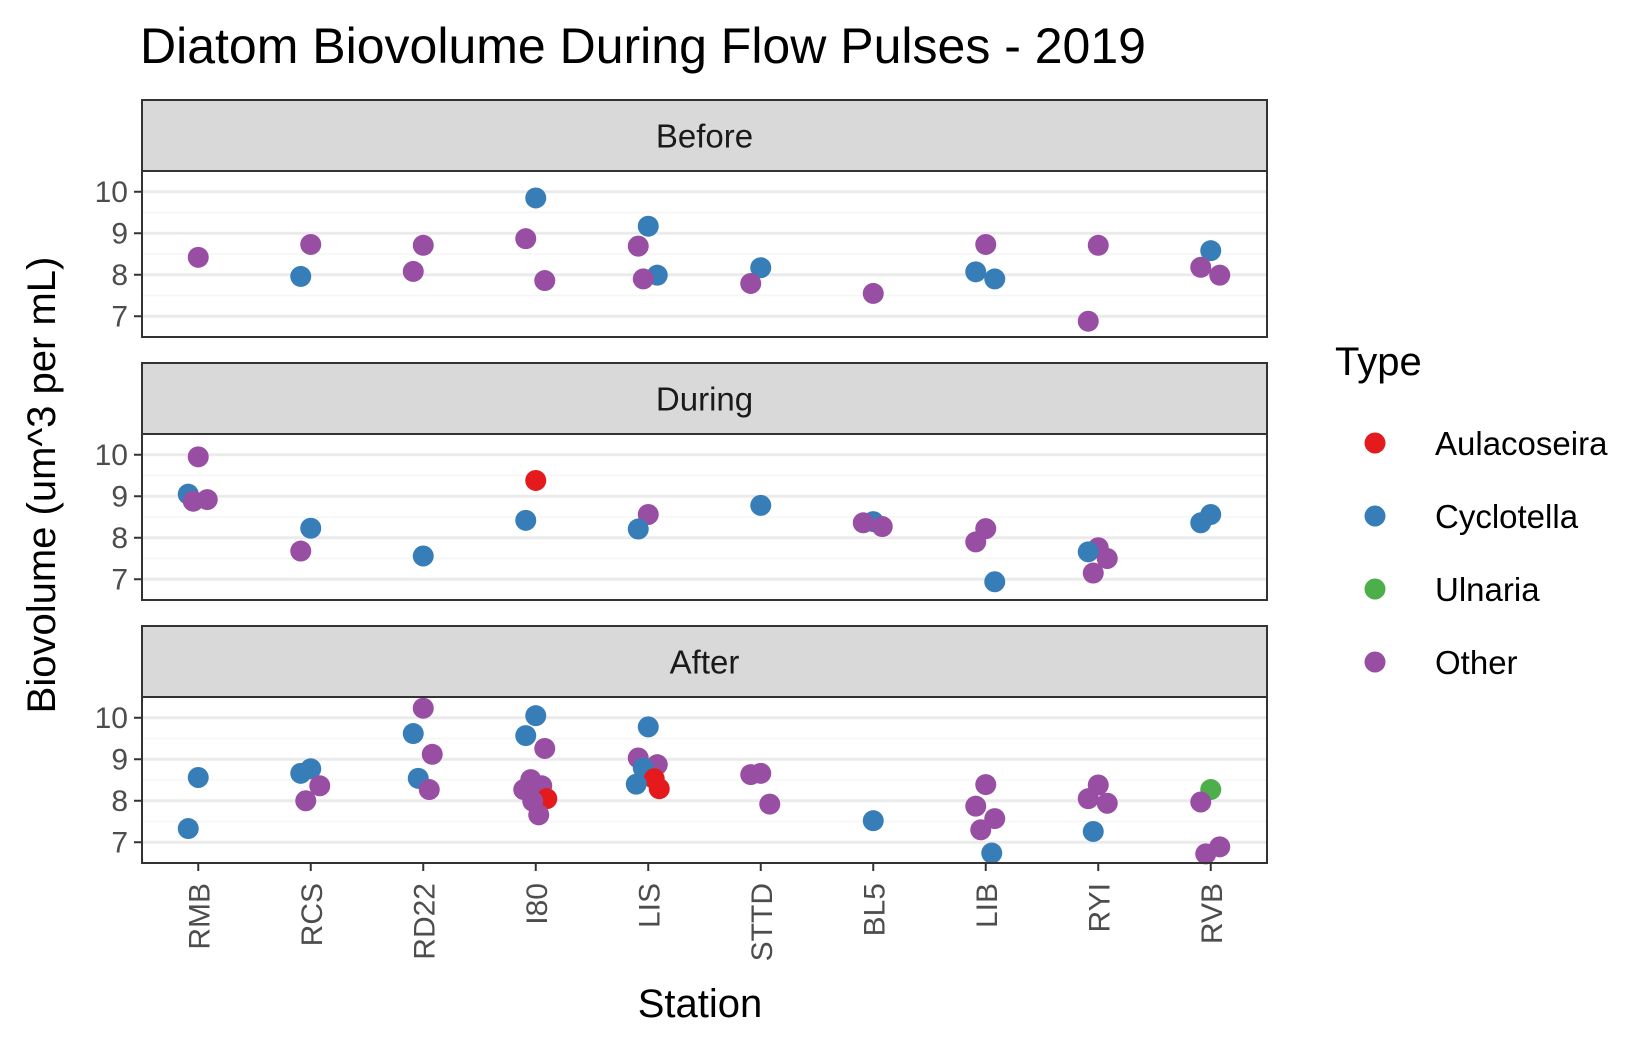  I want to click on x-tick-label: I80, so click(537, 904).